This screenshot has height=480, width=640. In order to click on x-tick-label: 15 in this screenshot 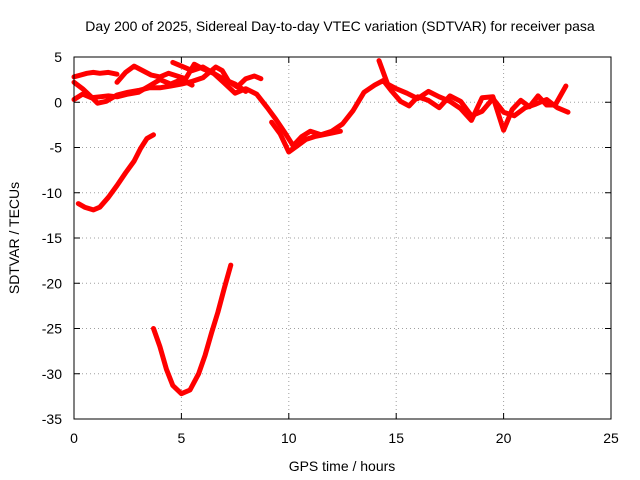, I will do `click(396, 438)`.